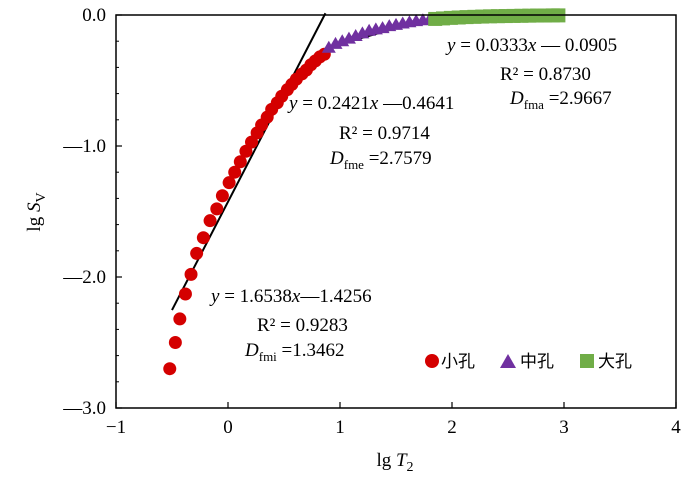 The height and width of the screenshot is (480, 700). I want to click on y-axis-label-group: lg SV, so click(36, 211).